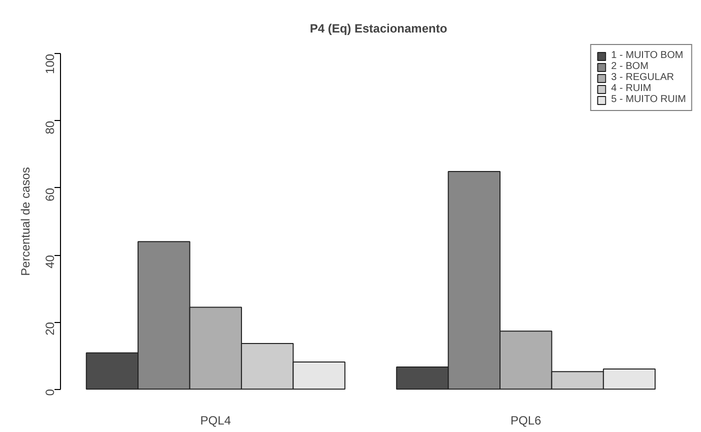 This screenshot has height=432, width=701. I want to click on x-tick-label: PQL4, so click(216, 421).